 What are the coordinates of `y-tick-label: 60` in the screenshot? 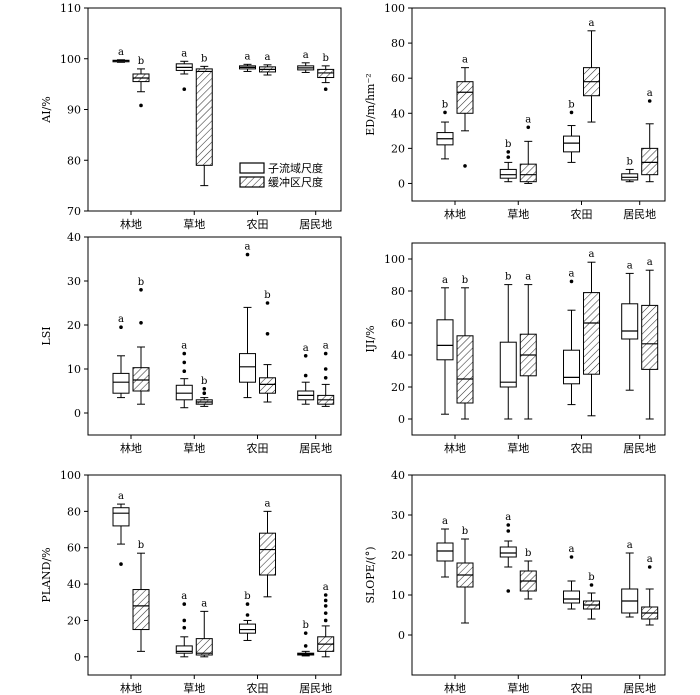 It's located at (398, 323).